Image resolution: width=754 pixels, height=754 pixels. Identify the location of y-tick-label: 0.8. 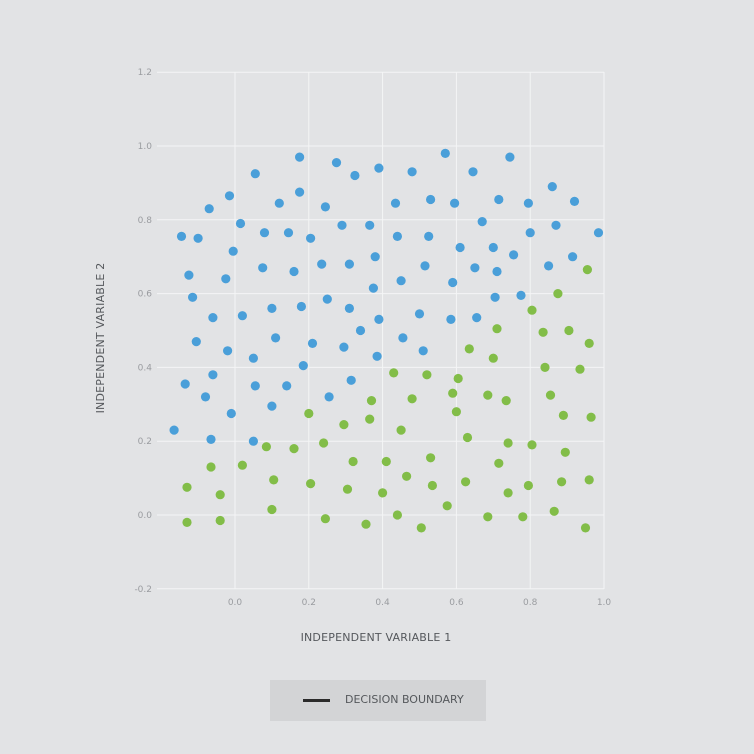
(145, 221).